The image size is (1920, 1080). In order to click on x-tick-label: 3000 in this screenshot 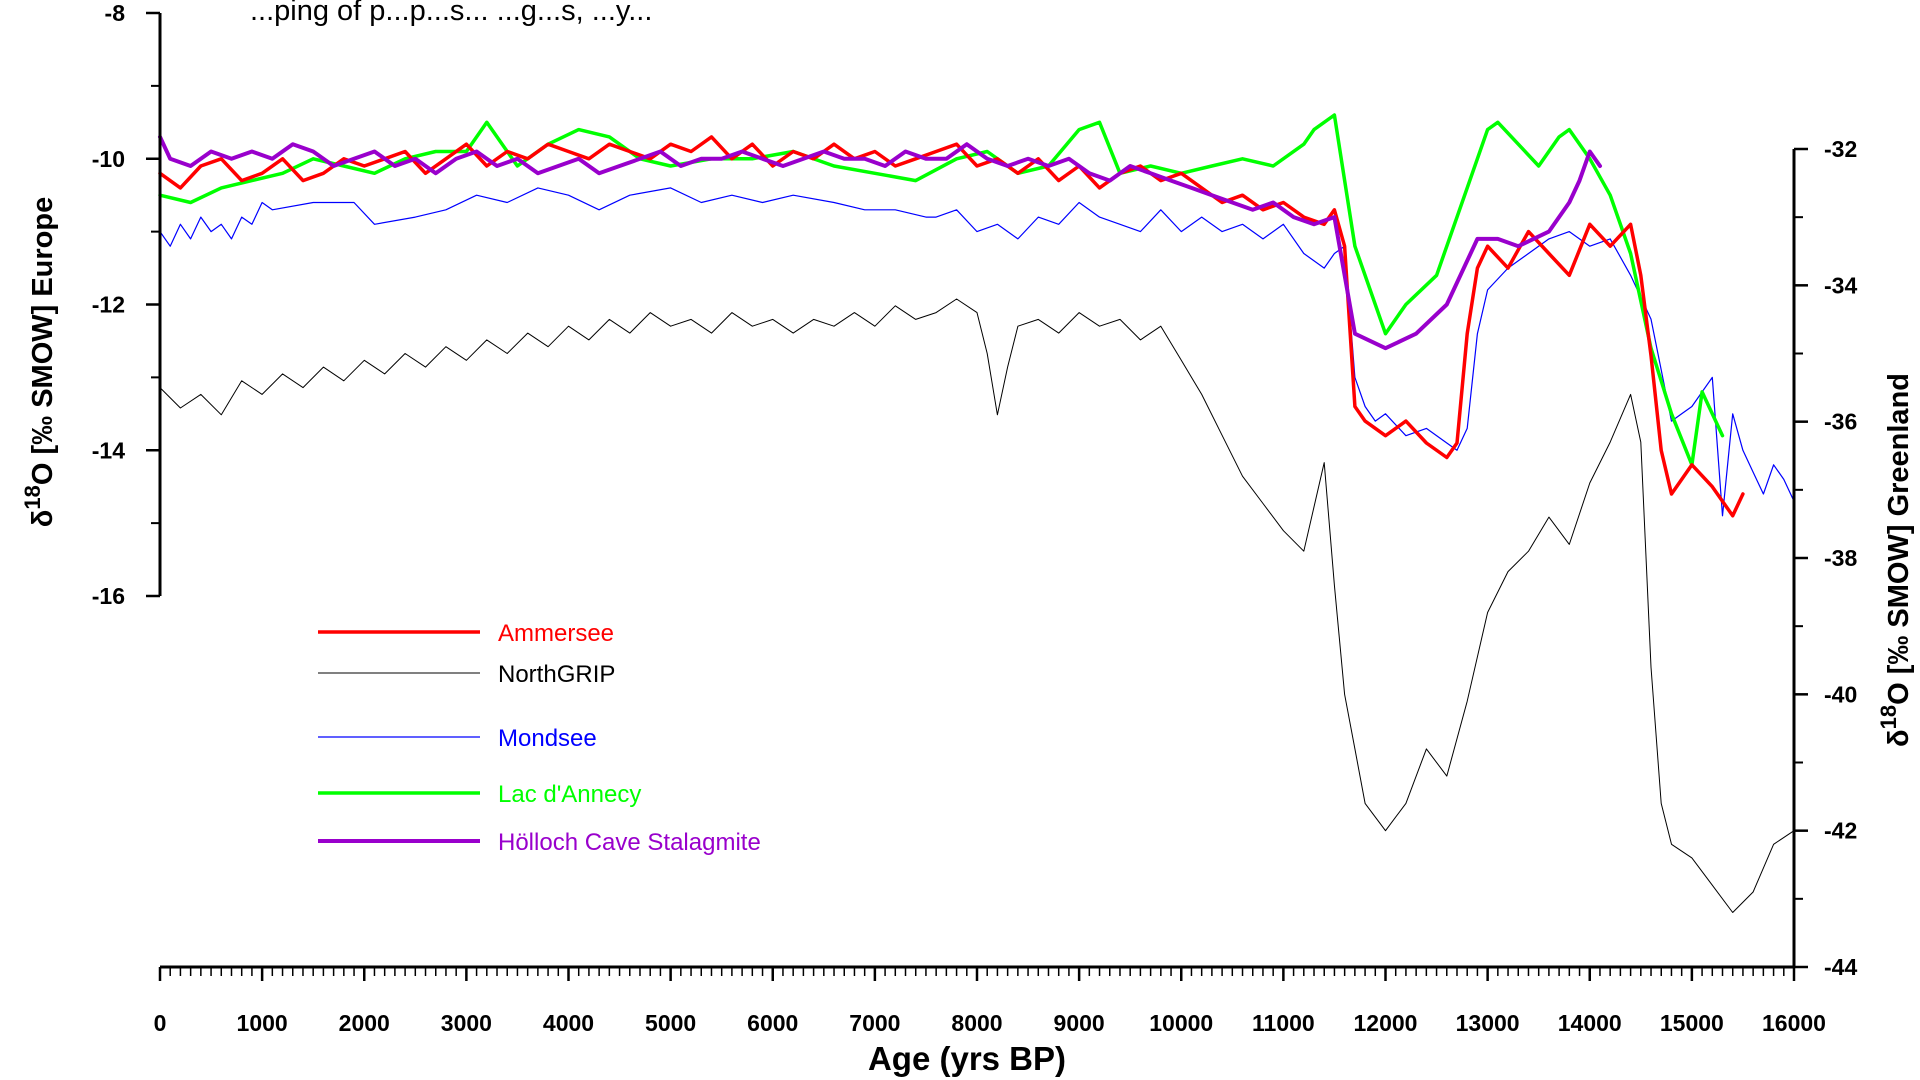, I will do `click(466, 1023)`.